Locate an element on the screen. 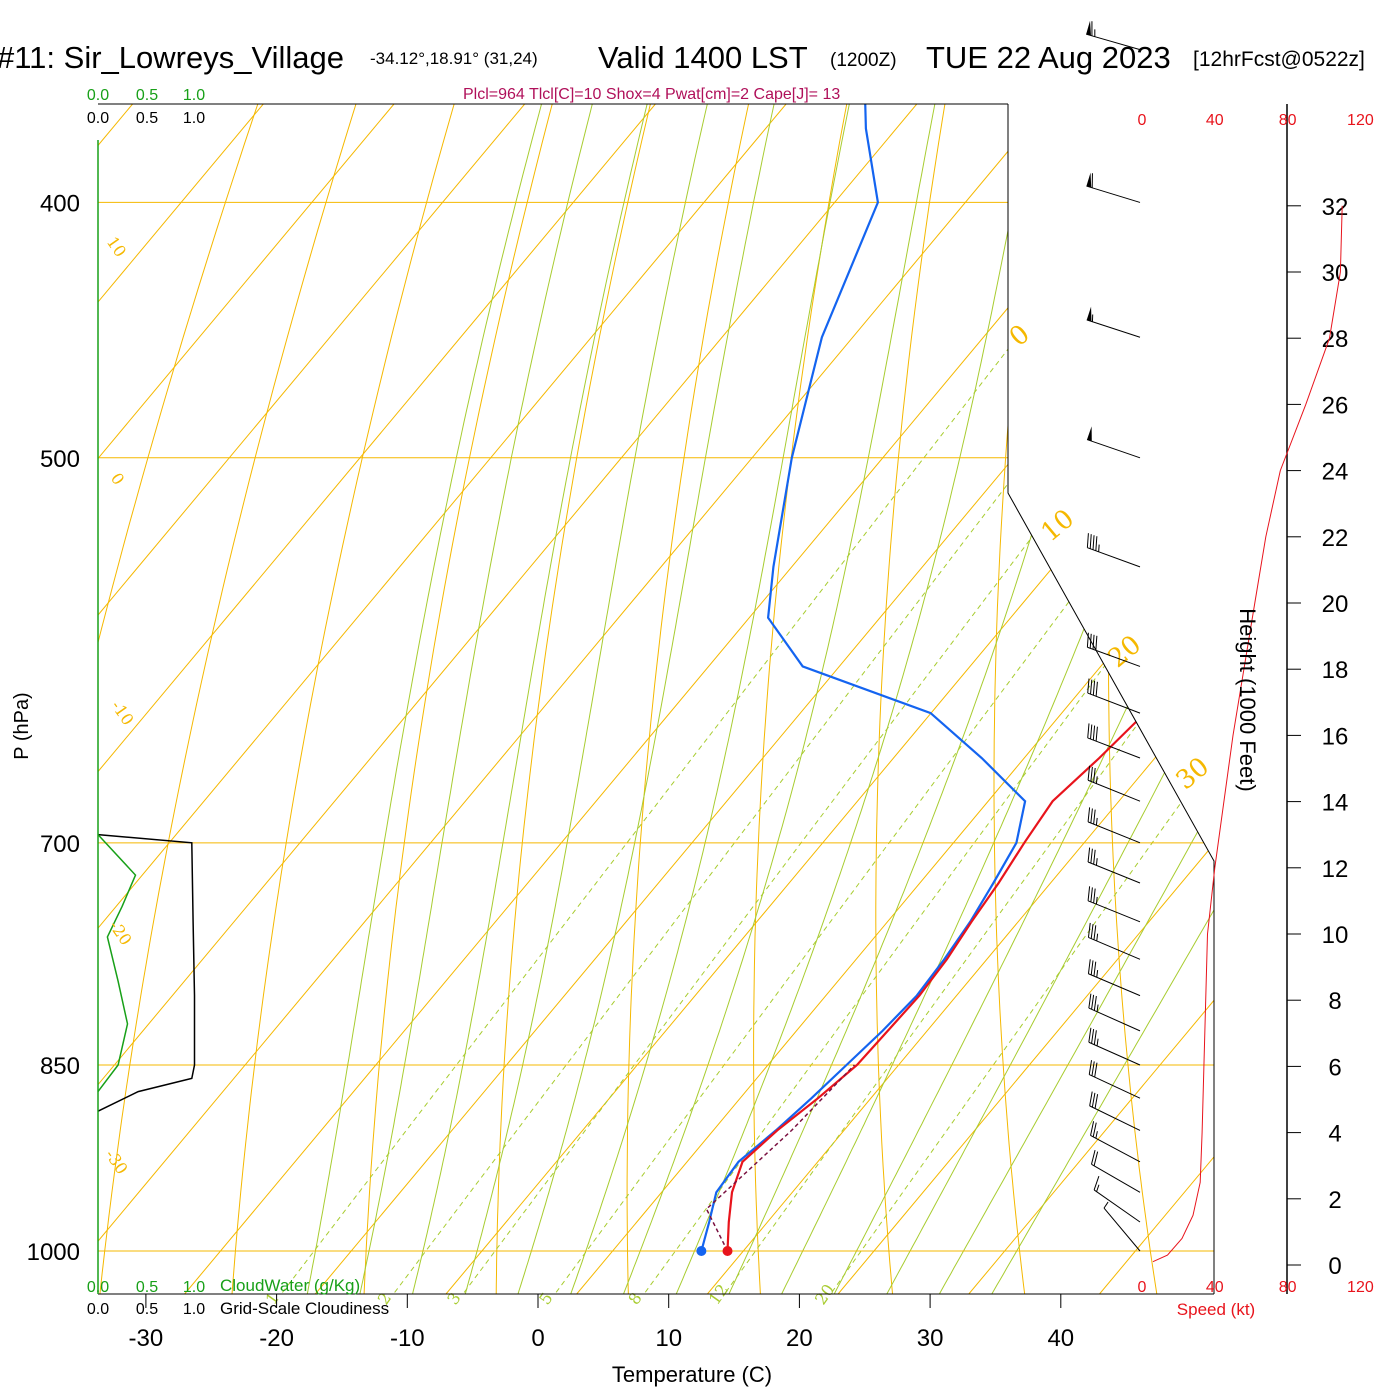  height-tick-label: 32 is located at coordinates (1335, 207).